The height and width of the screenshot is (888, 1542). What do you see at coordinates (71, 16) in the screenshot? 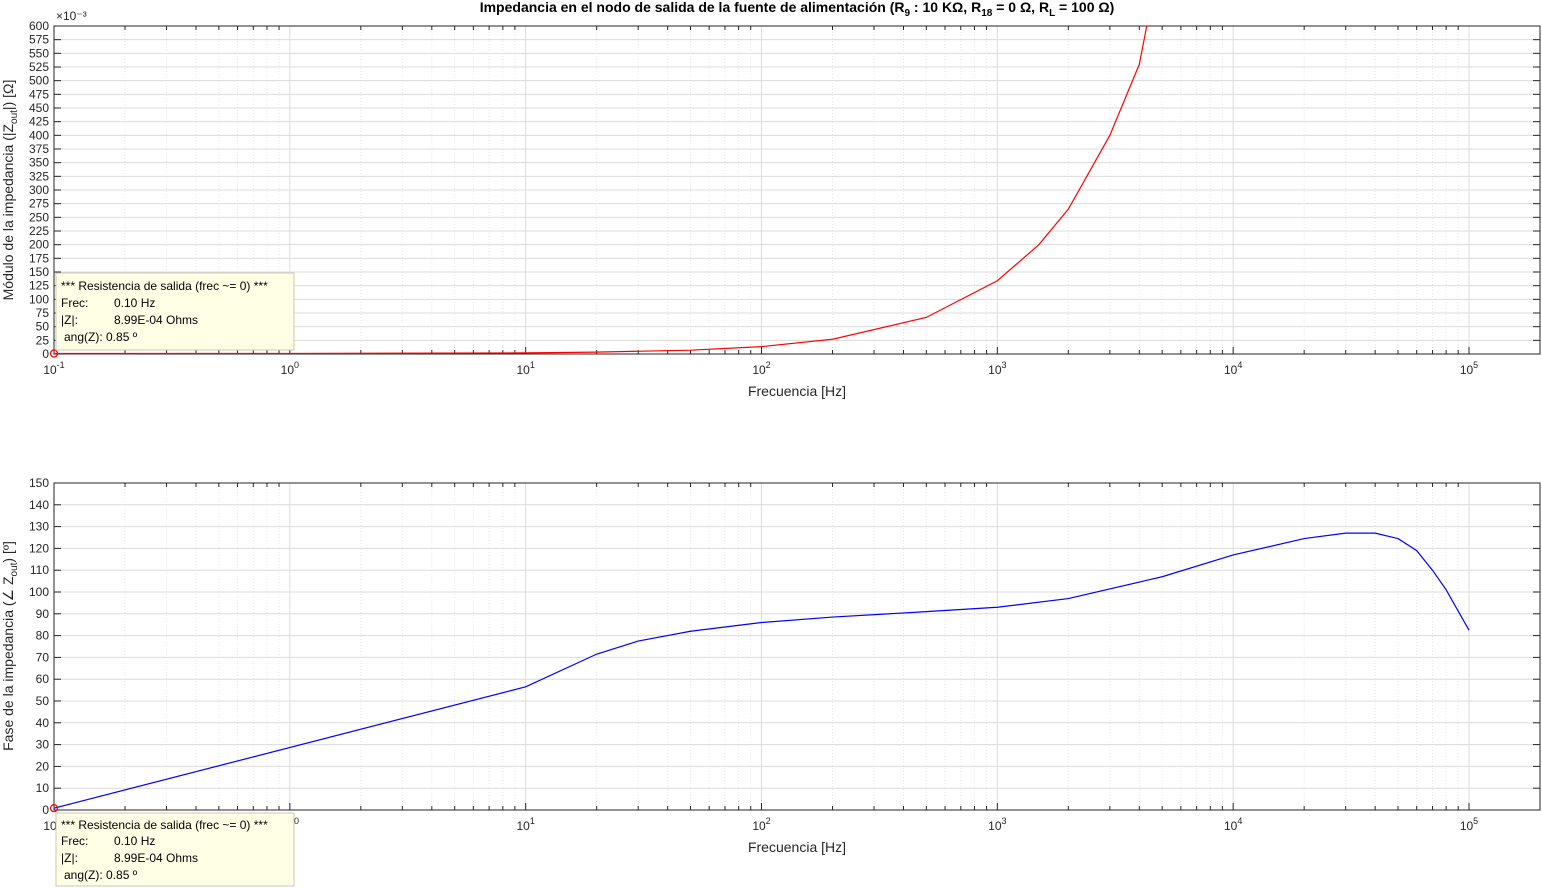
I see `magnitude-y-exponent: ×10⁻³` at bounding box center [71, 16].